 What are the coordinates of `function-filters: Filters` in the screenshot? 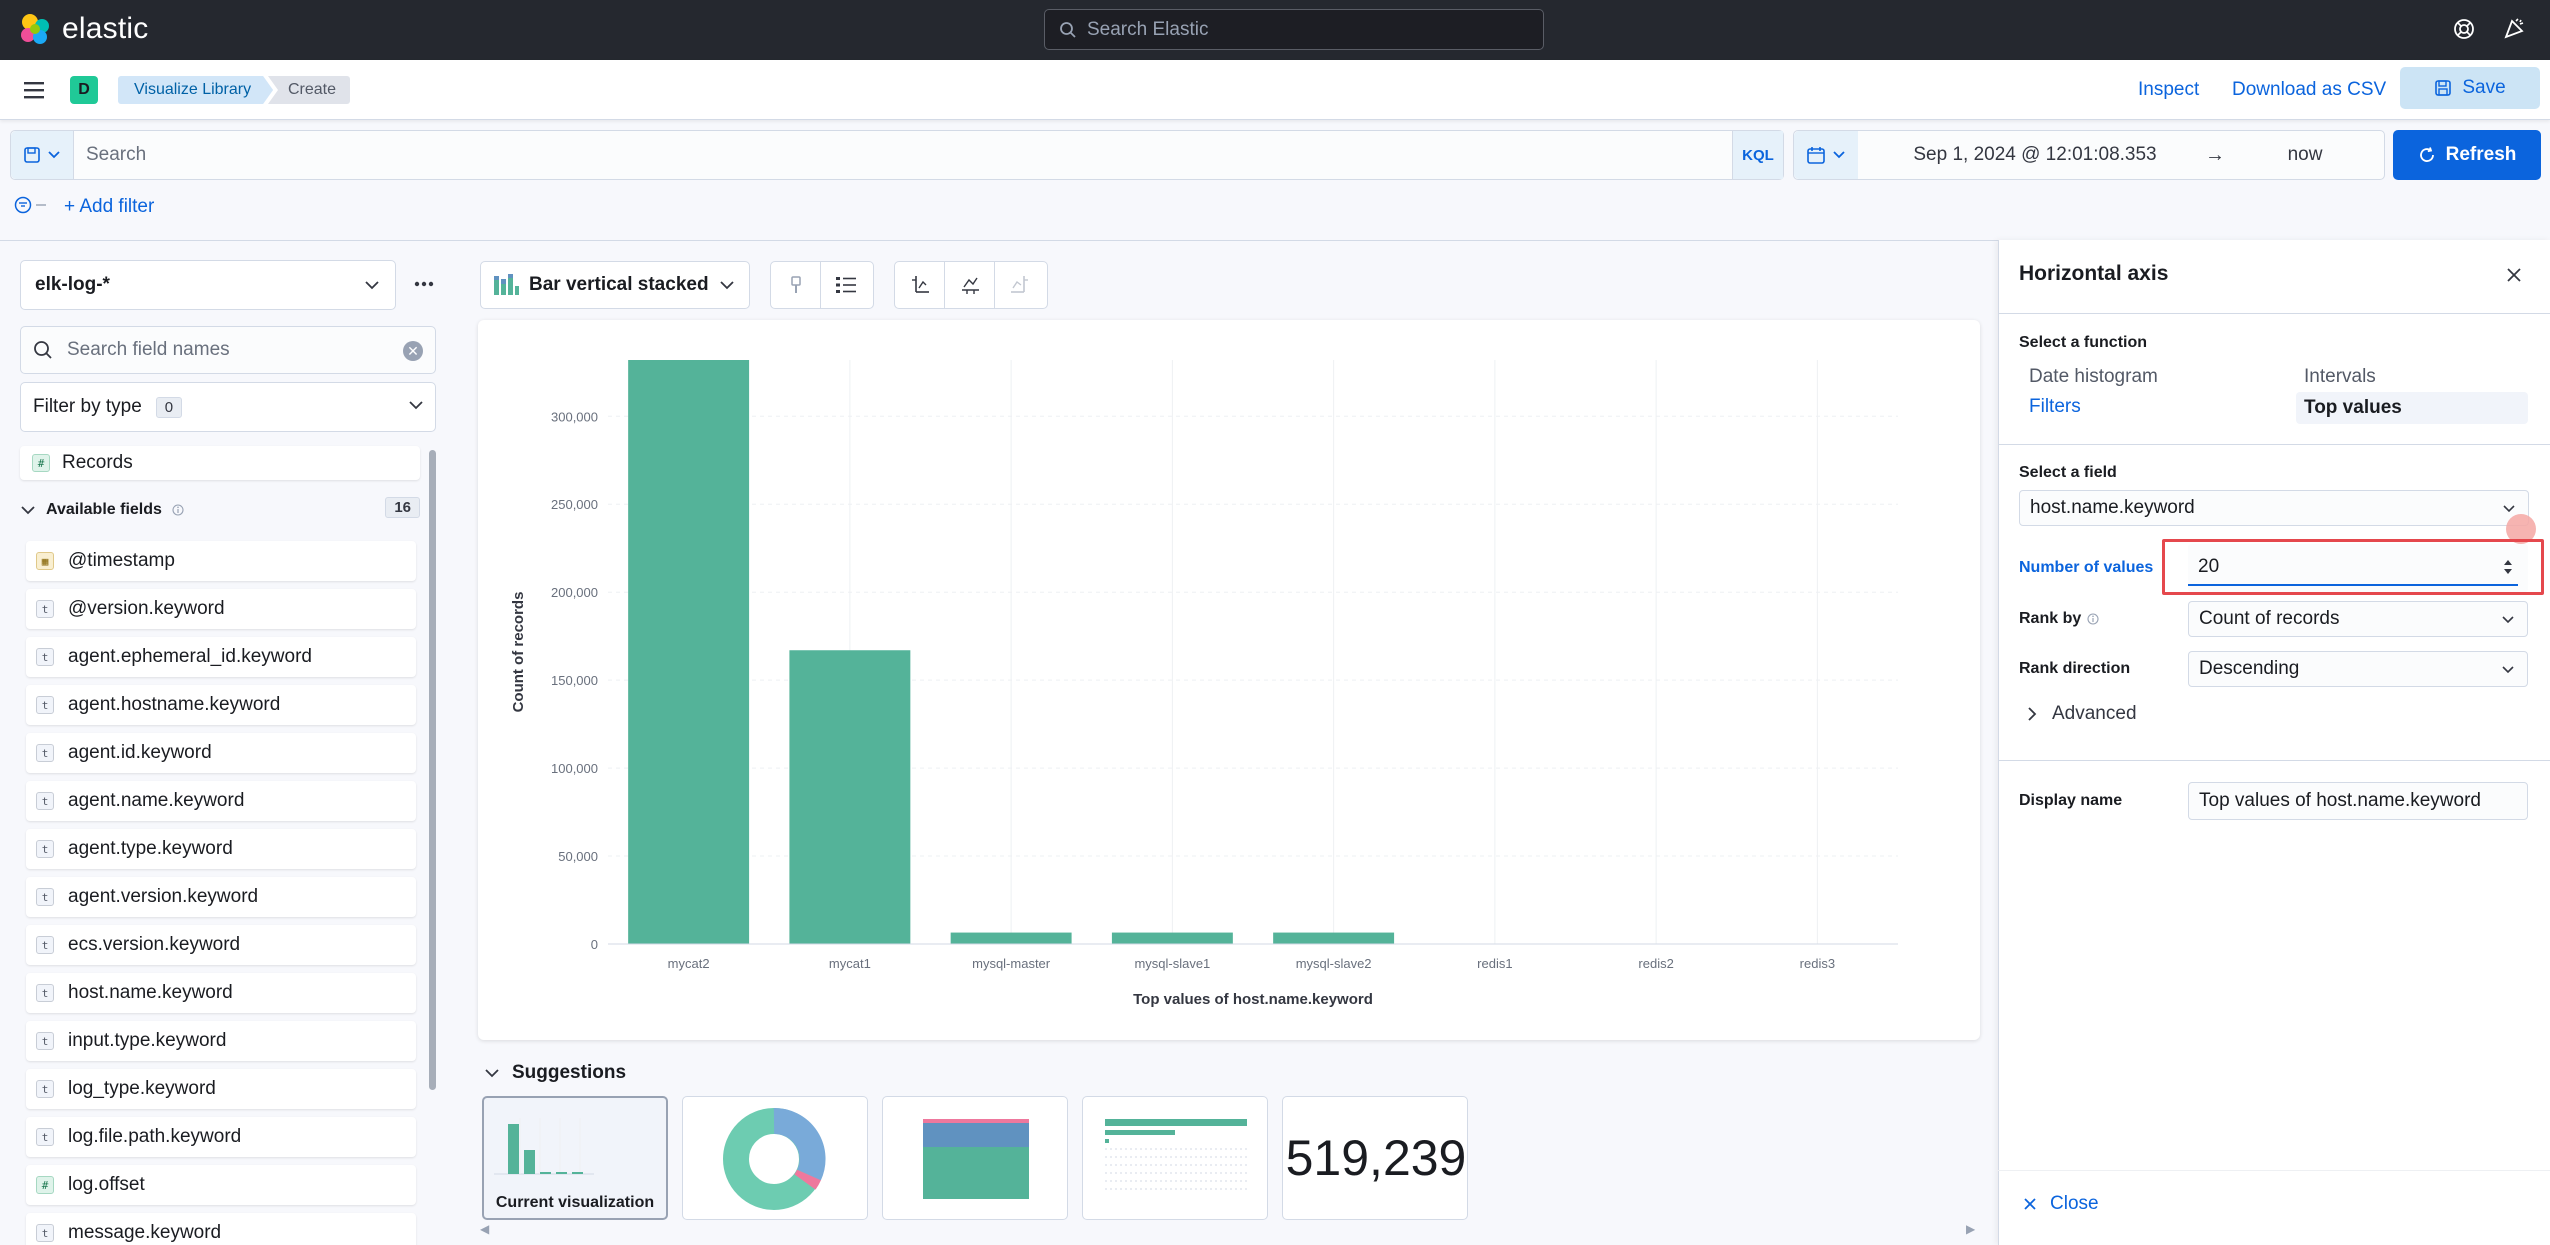 It's located at (2055, 406).